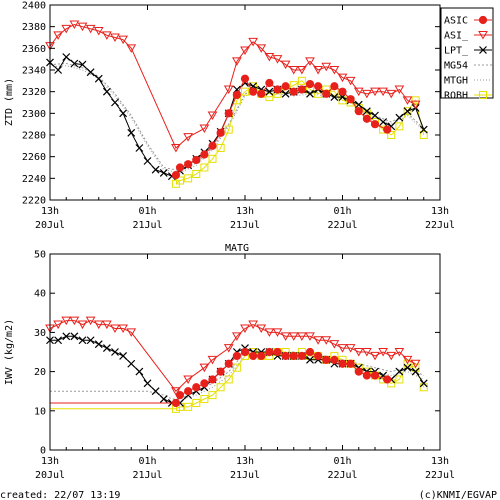  Describe the element at coordinates (50, 211) in the screenshot. I see `ztd-x-tick-label-hour: 13h` at that location.